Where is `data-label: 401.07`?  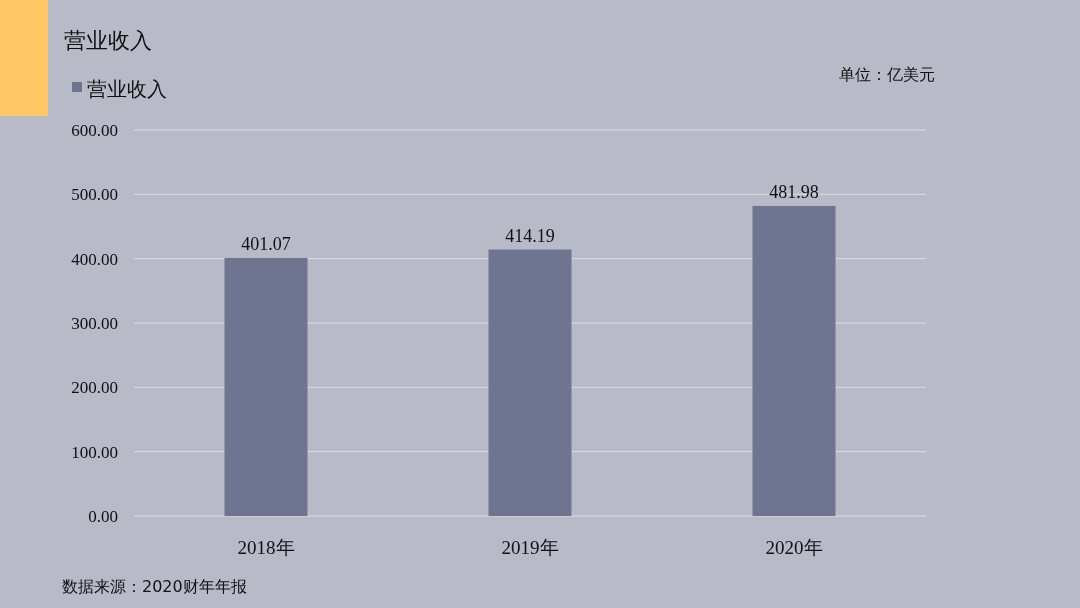
data-label: 401.07 is located at coordinates (266, 243).